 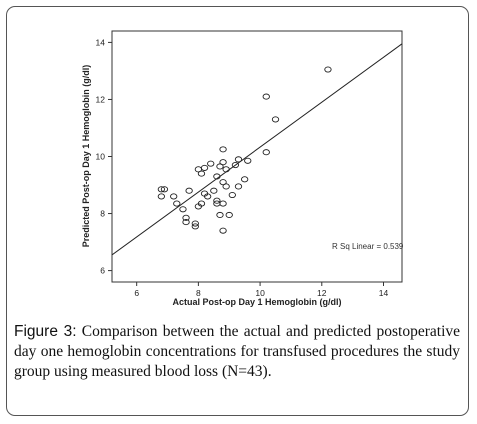 What do you see at coordinates (244, 150) in the screenshot?
I see `data-points` at bounding box center [244, 150].